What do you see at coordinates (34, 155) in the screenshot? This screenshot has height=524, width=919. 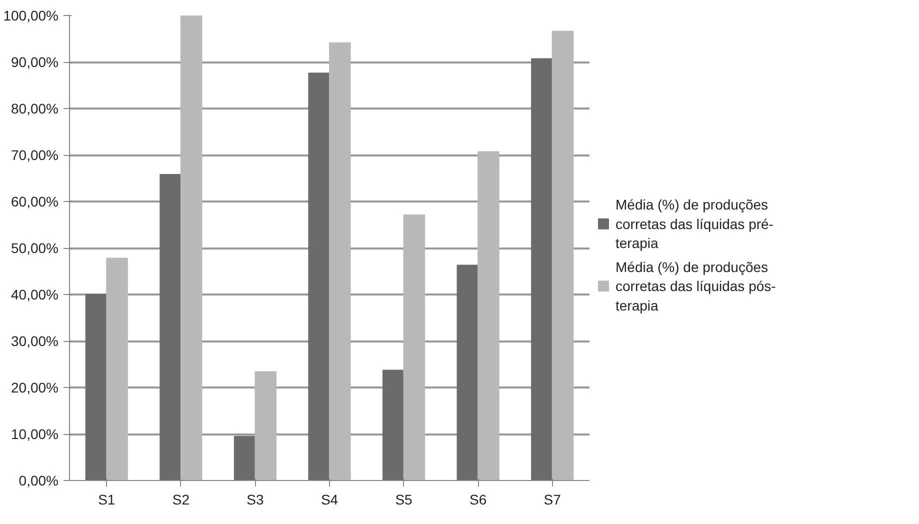 I see `y-tick-label: 70,00%` at bounding box center [34, 155].